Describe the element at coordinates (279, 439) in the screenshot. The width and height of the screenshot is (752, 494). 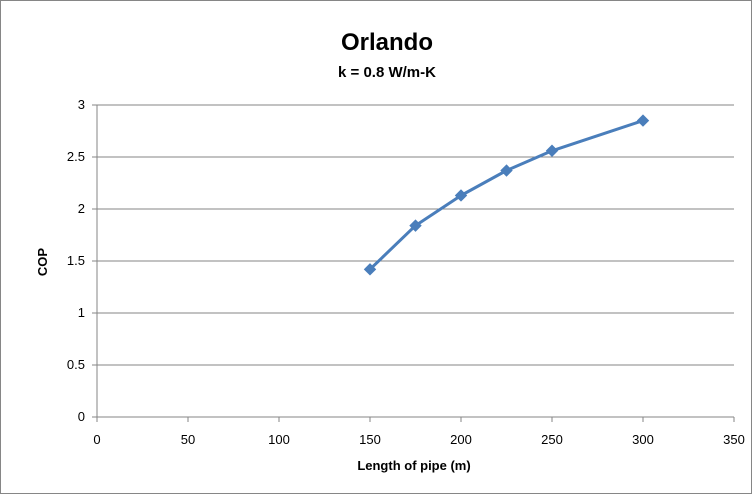
I see `x-tick-label: 100` at that location.